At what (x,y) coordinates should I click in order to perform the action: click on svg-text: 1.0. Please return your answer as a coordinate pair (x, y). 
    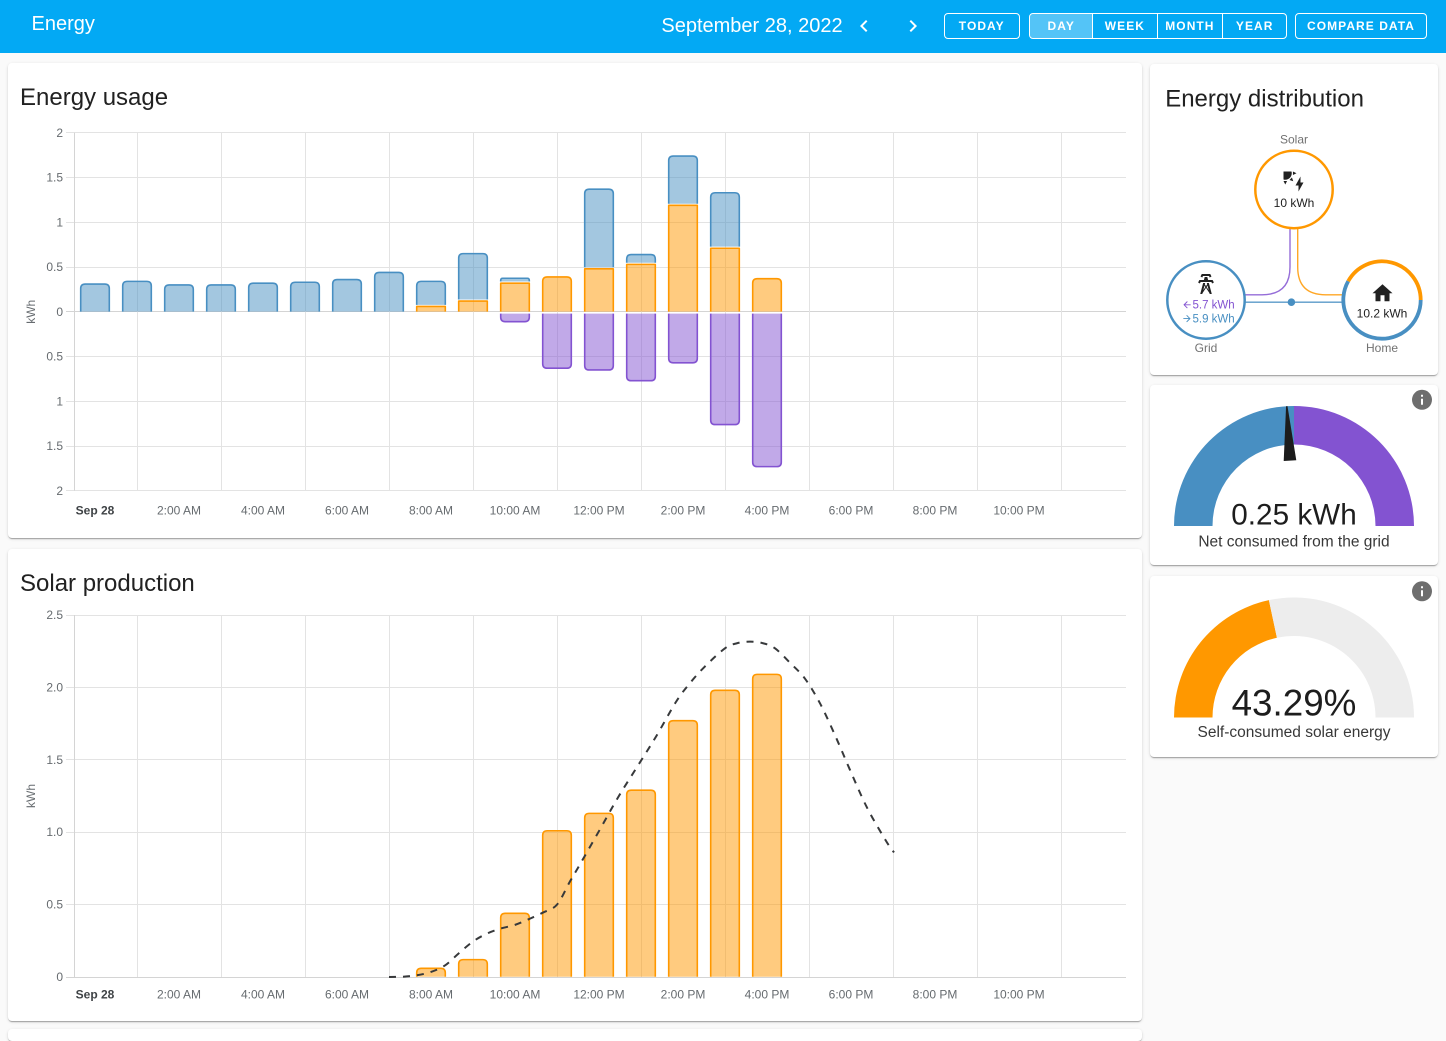
    Looking at the image, I should click on (54, 832).